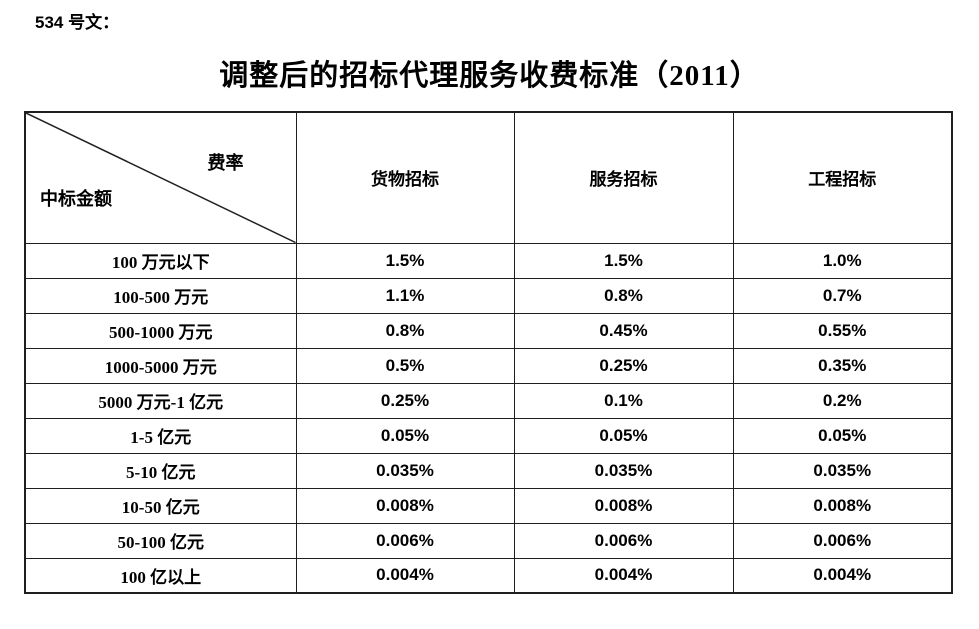 This screenshot has height=629, width=979. Describe the element at coordinates (489, 76) in the screenshot. I see `page-title: 调整后的招标代理服务收费标准（2011）` at that location.